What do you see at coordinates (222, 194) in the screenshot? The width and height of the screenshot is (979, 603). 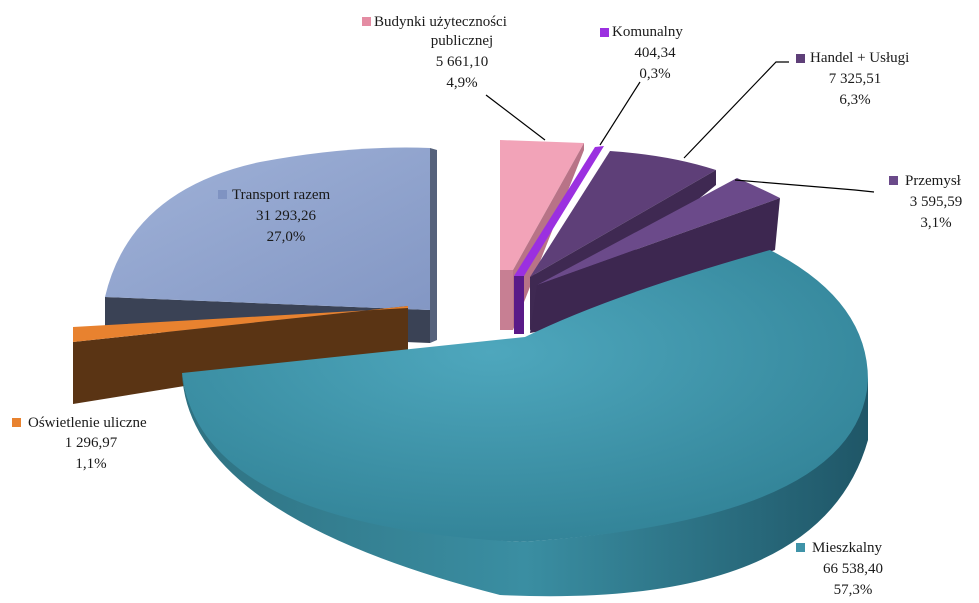 I see `legend-swatch-transport` at bounding box center [222, 194].